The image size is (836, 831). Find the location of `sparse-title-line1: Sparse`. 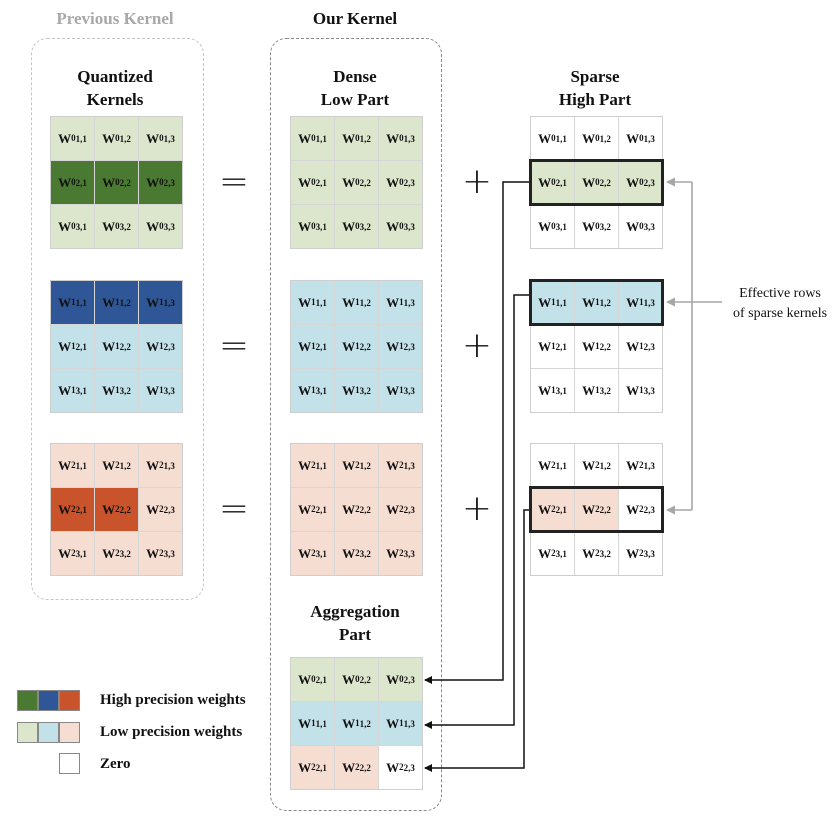

sparse-title-line1: Sparse is located at coordinates (595, 76).